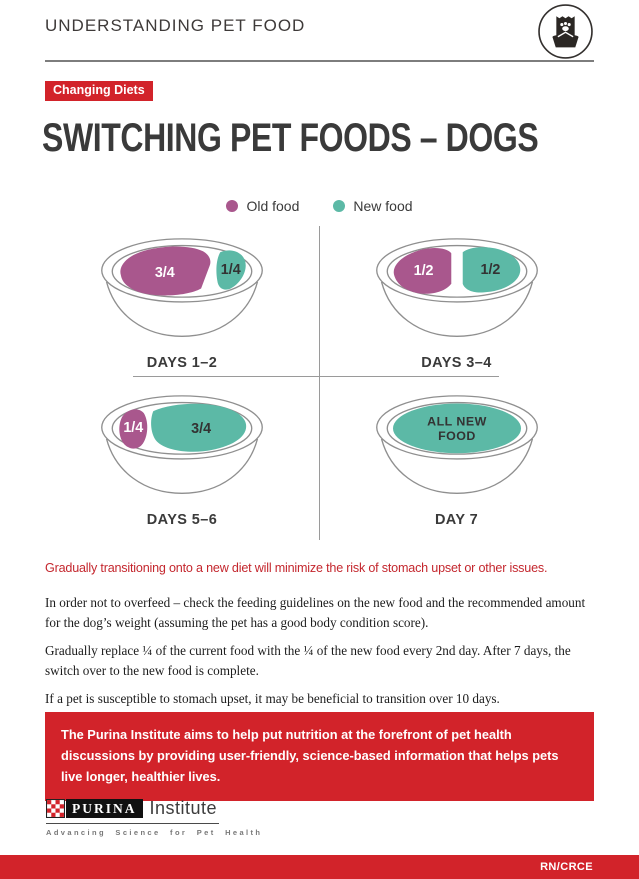 The height and width of the screenshot is (879, 639). Describe the element at coordinates (183, 808) in the screenshot. I see `institute-wordmark: Institute` at that location.